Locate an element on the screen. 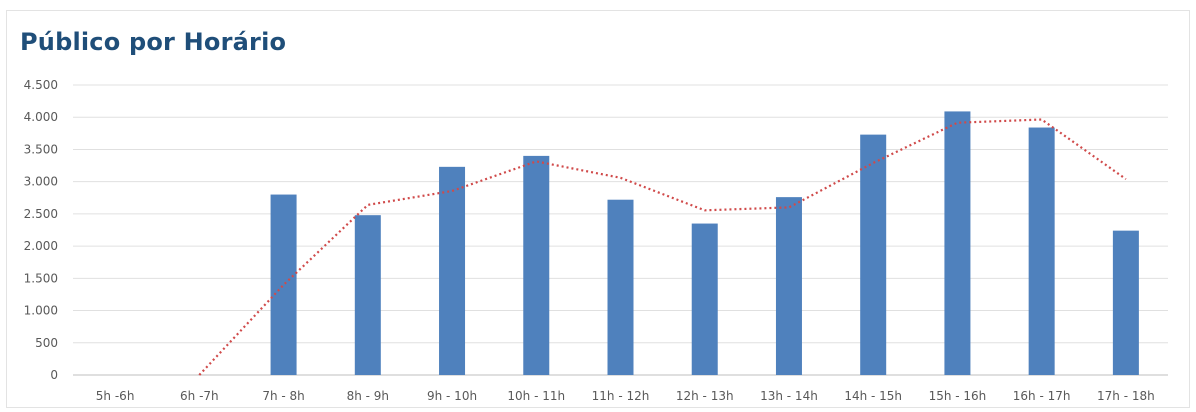  x-tick-label: 13h - 14h is located at coordinates (789, 396).